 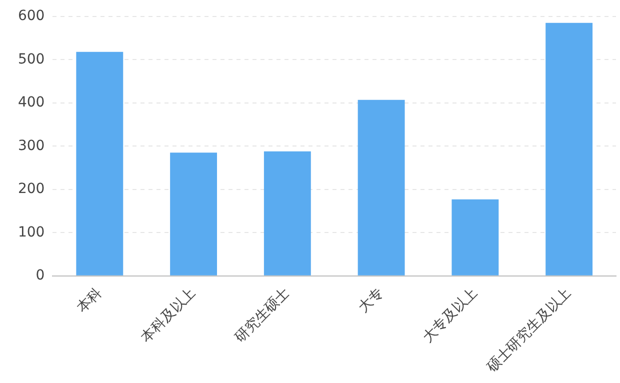 I want to click on y-tick-label: 300, so click(x=31, y=146).